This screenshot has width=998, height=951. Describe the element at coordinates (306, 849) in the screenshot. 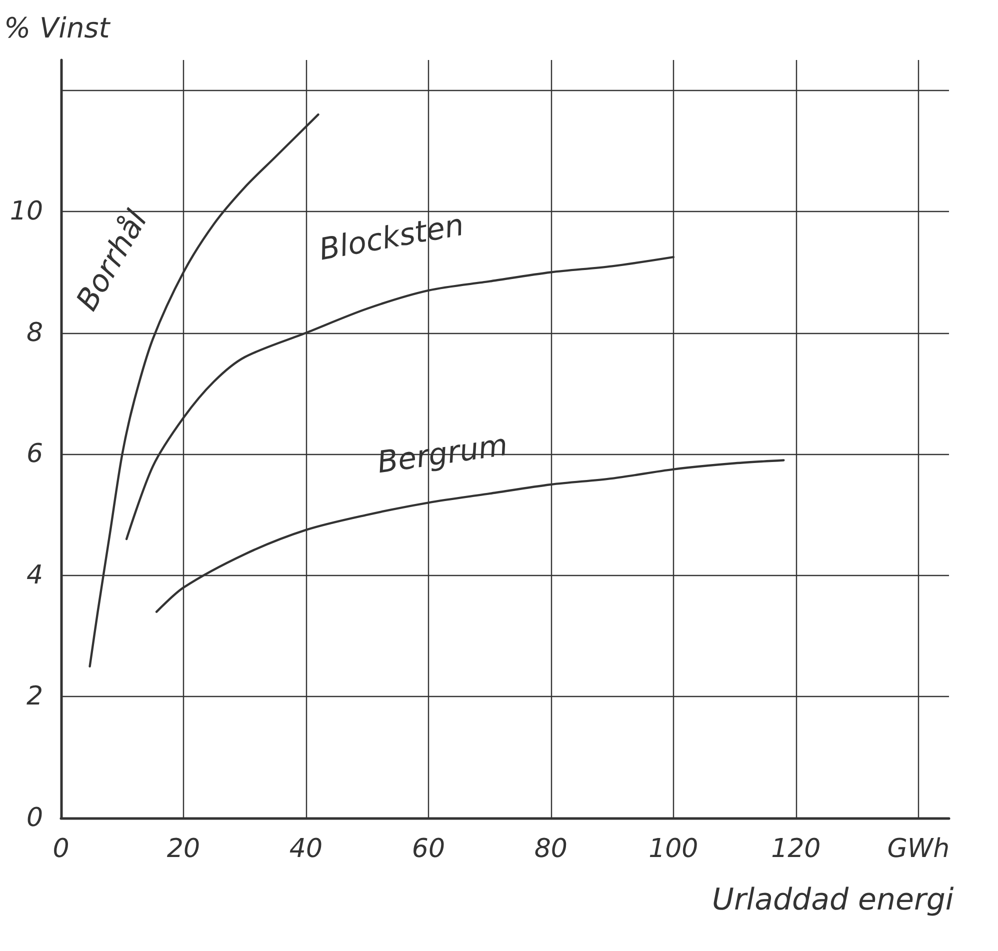

I see `x-tick-label: 40` at that location.